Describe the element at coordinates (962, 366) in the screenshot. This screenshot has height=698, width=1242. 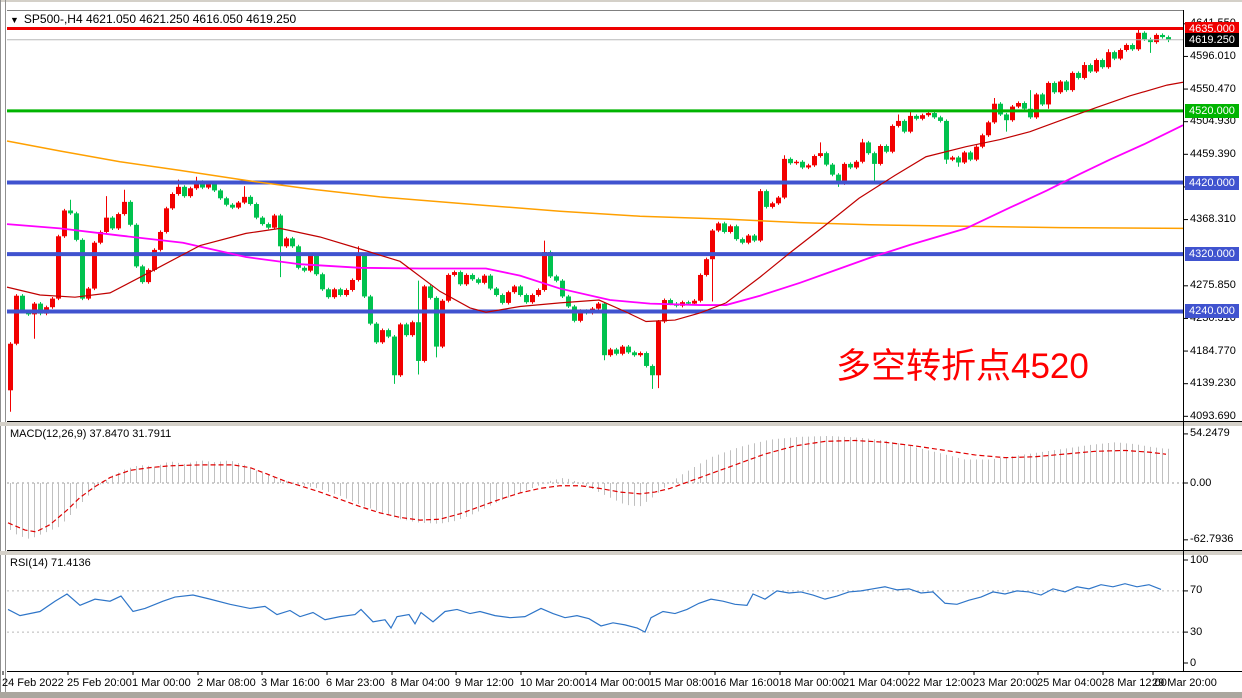
I see `annotation-text: 多空转折点4520` at that location.